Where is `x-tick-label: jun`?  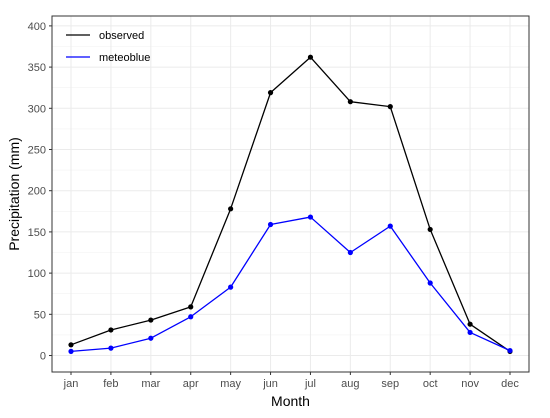
x-tick-label: jun is located at coordinates (270, 384).